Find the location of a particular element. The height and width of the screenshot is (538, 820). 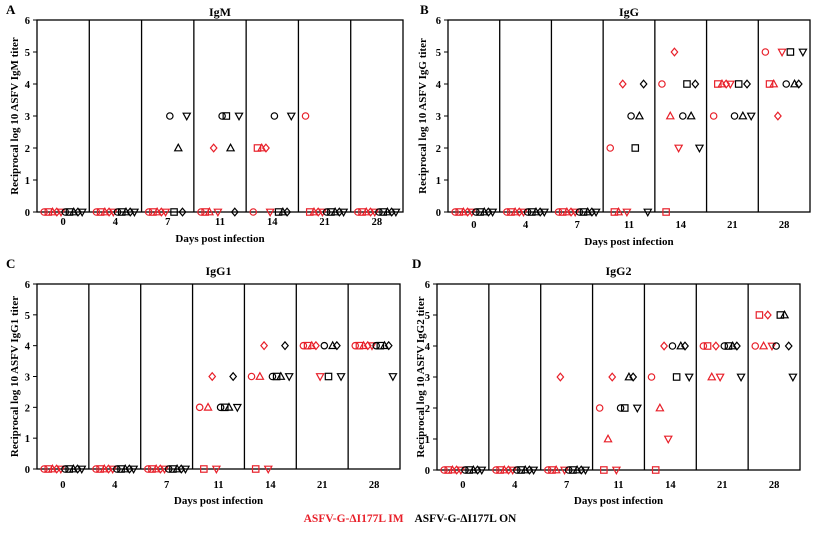

chart-title: IgG is located at coordinates (629, 12).